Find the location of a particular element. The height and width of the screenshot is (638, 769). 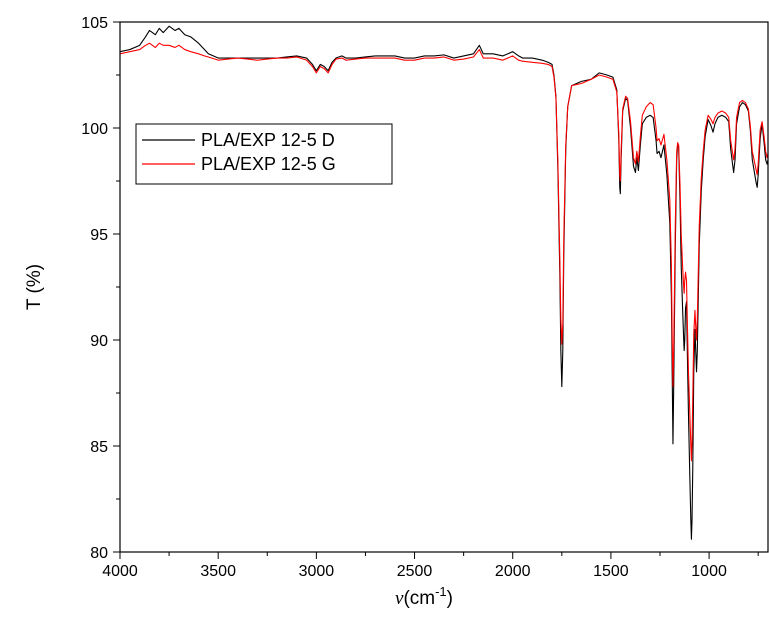

x-tick-label-3500: 3500 is located at coordinates (218, 571).